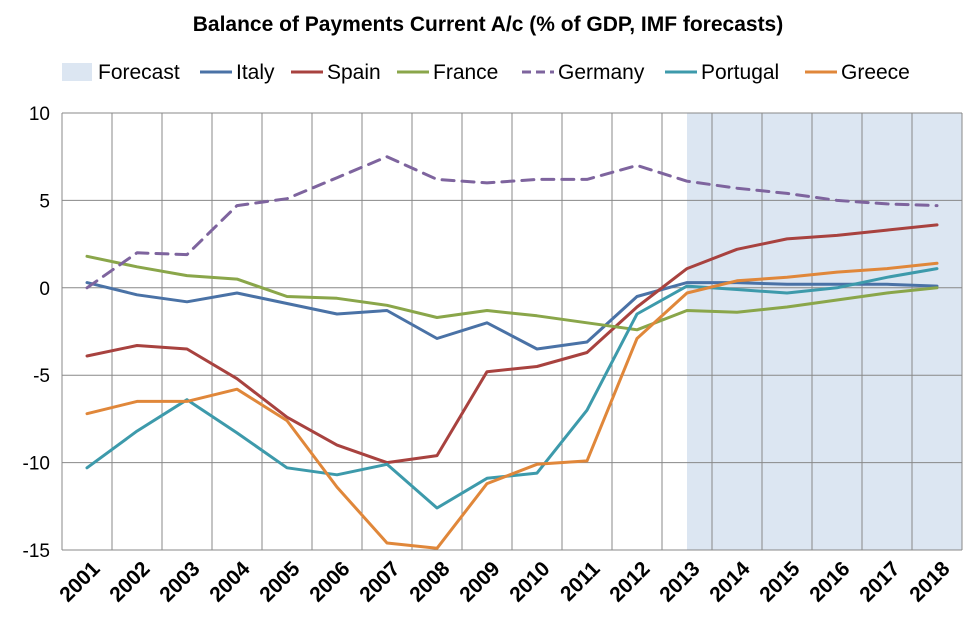  I want to click on x-tick-label: 2004, so click(230, 582).